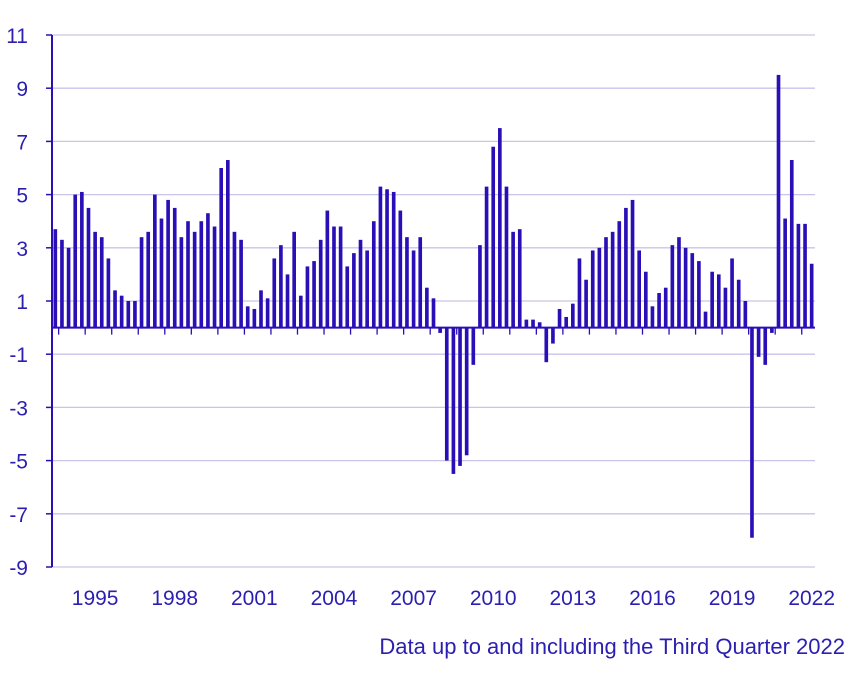 The height and width of the screenshot is (673, 851). What do you see at coordinates (572, 598) in the screenshot?
I see `x-tick-label: 2013` at bounding box center [572, 598].